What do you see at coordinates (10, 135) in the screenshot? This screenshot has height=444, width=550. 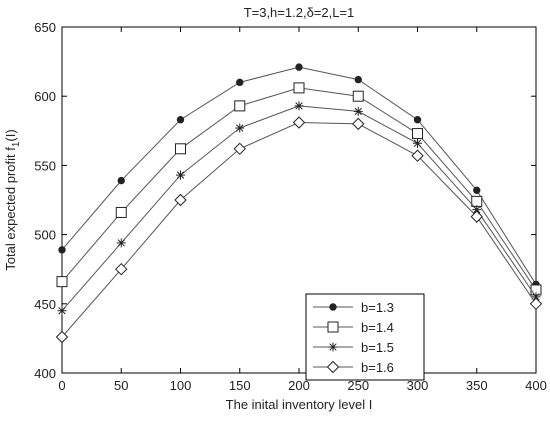 I see `y-axis-label-suffix: (I)` at bounding box center [10, 135].